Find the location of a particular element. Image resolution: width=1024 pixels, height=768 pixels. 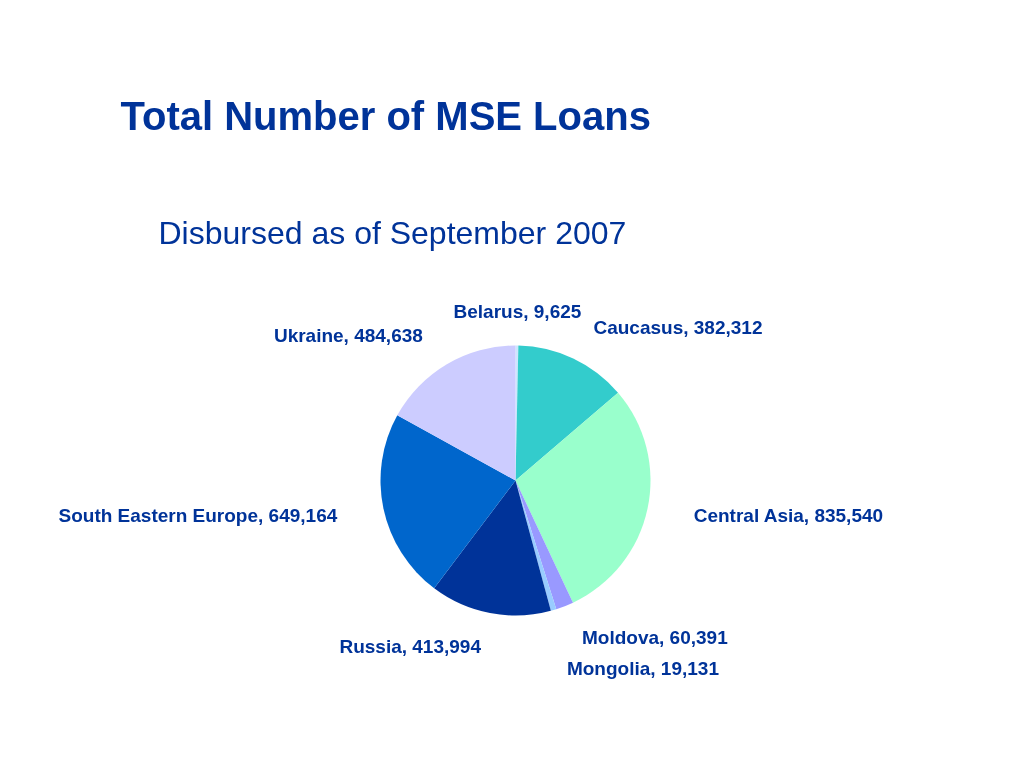

chart-title: Total Number of MSE Loans is located at coordinates (385, 115).